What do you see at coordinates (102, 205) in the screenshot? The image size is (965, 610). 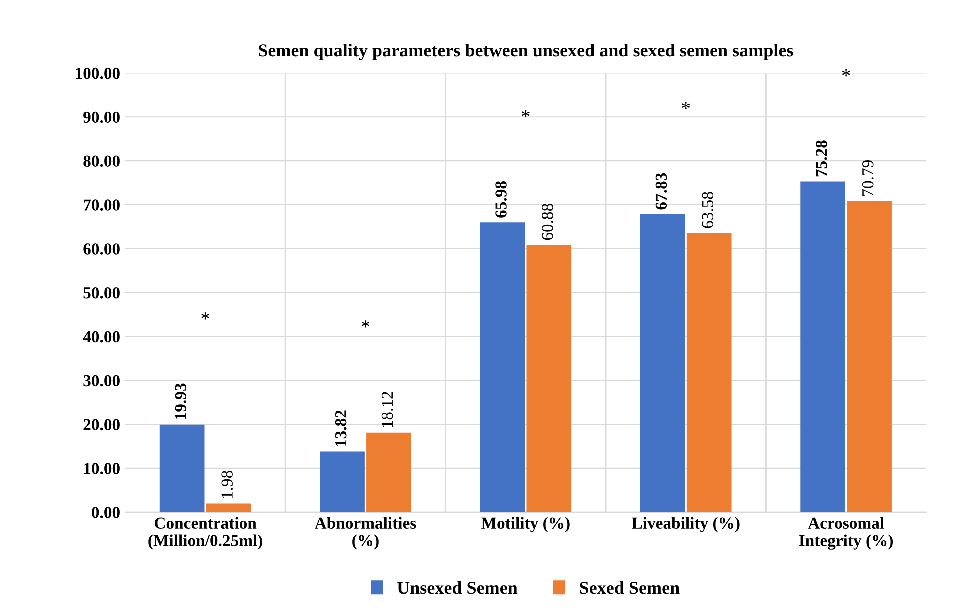 I see `y-tick-label: 70.00` at bounding box center [102, 205].